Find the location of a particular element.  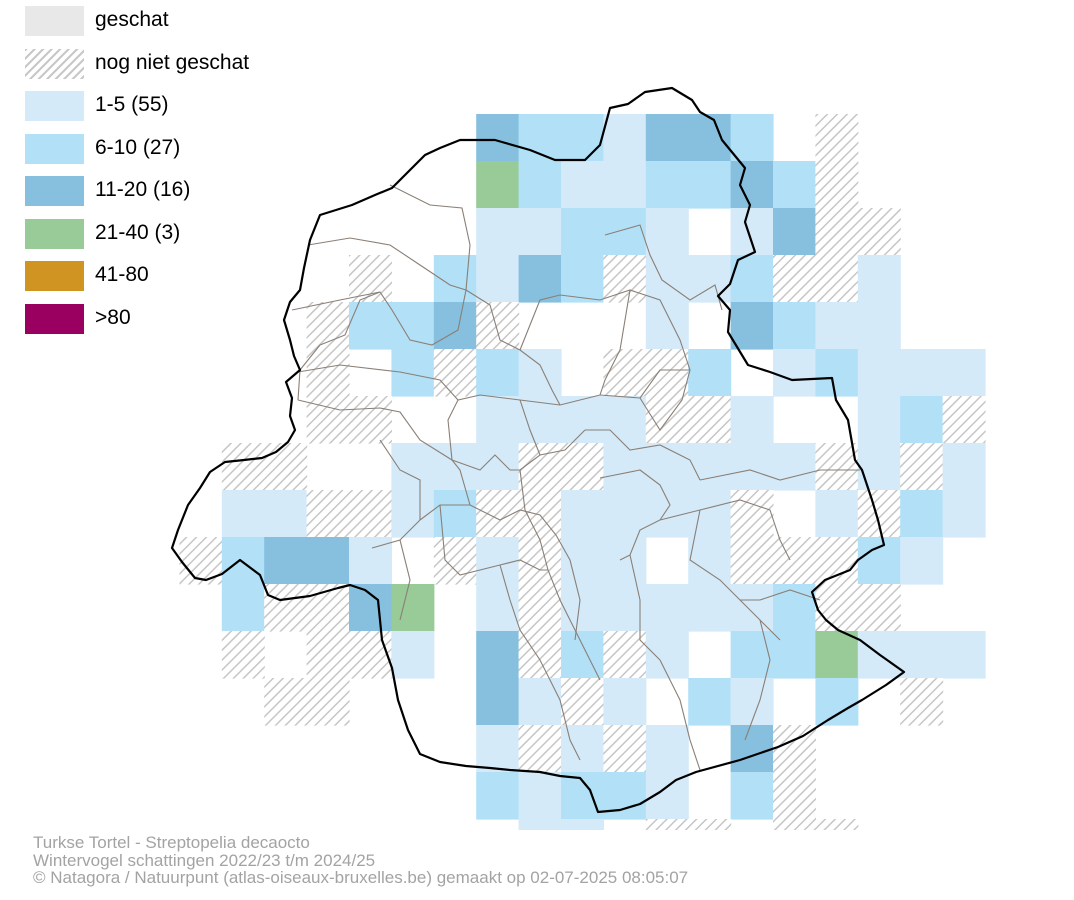

species-caption: Turkse Tortel - Streptopelia decaocto is located at coordinates (171, 842).